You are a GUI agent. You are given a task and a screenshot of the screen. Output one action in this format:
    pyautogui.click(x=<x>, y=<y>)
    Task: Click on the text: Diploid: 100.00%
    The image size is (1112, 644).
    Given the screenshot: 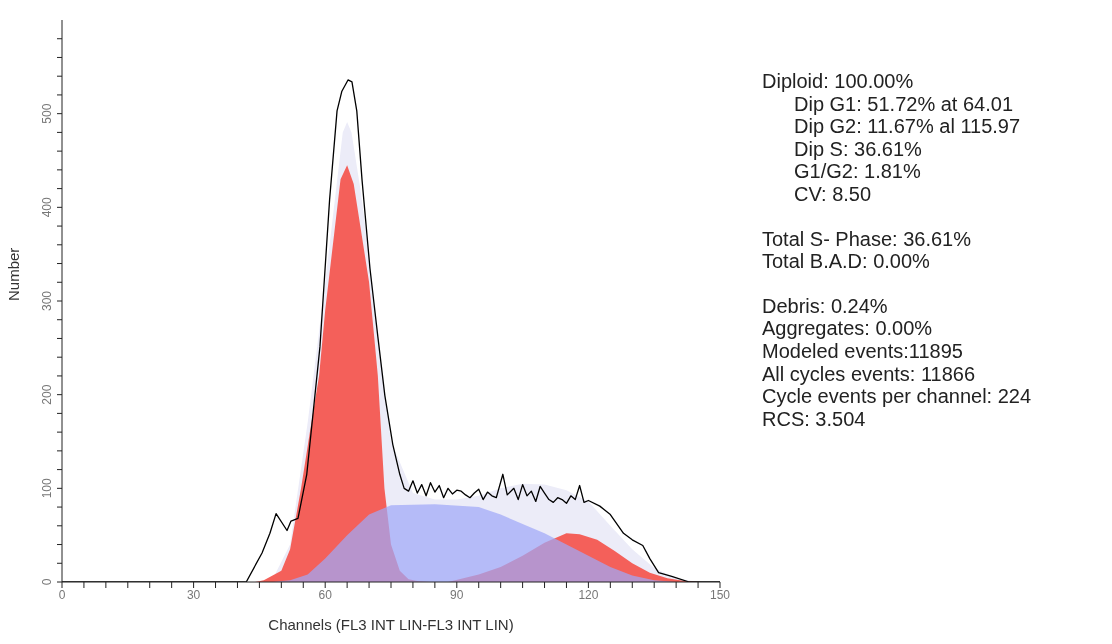 What is the action you would take?
    pyautogui.click(x=838, y=81)
    